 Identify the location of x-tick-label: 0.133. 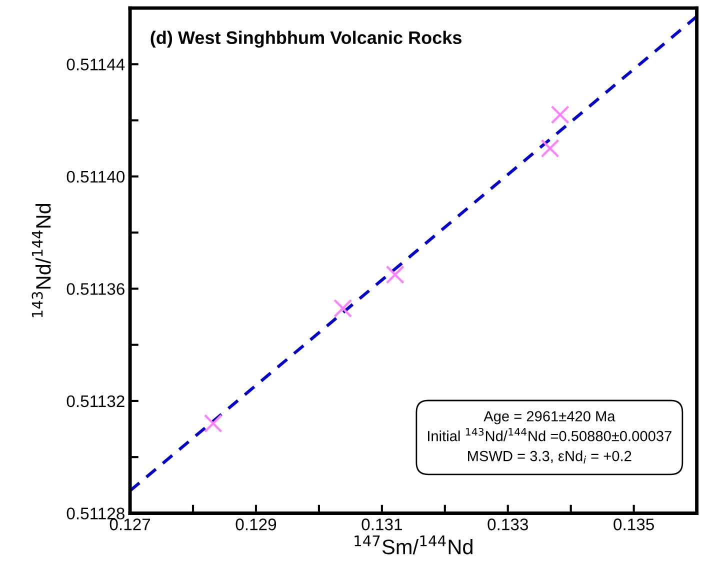
(508, 524).